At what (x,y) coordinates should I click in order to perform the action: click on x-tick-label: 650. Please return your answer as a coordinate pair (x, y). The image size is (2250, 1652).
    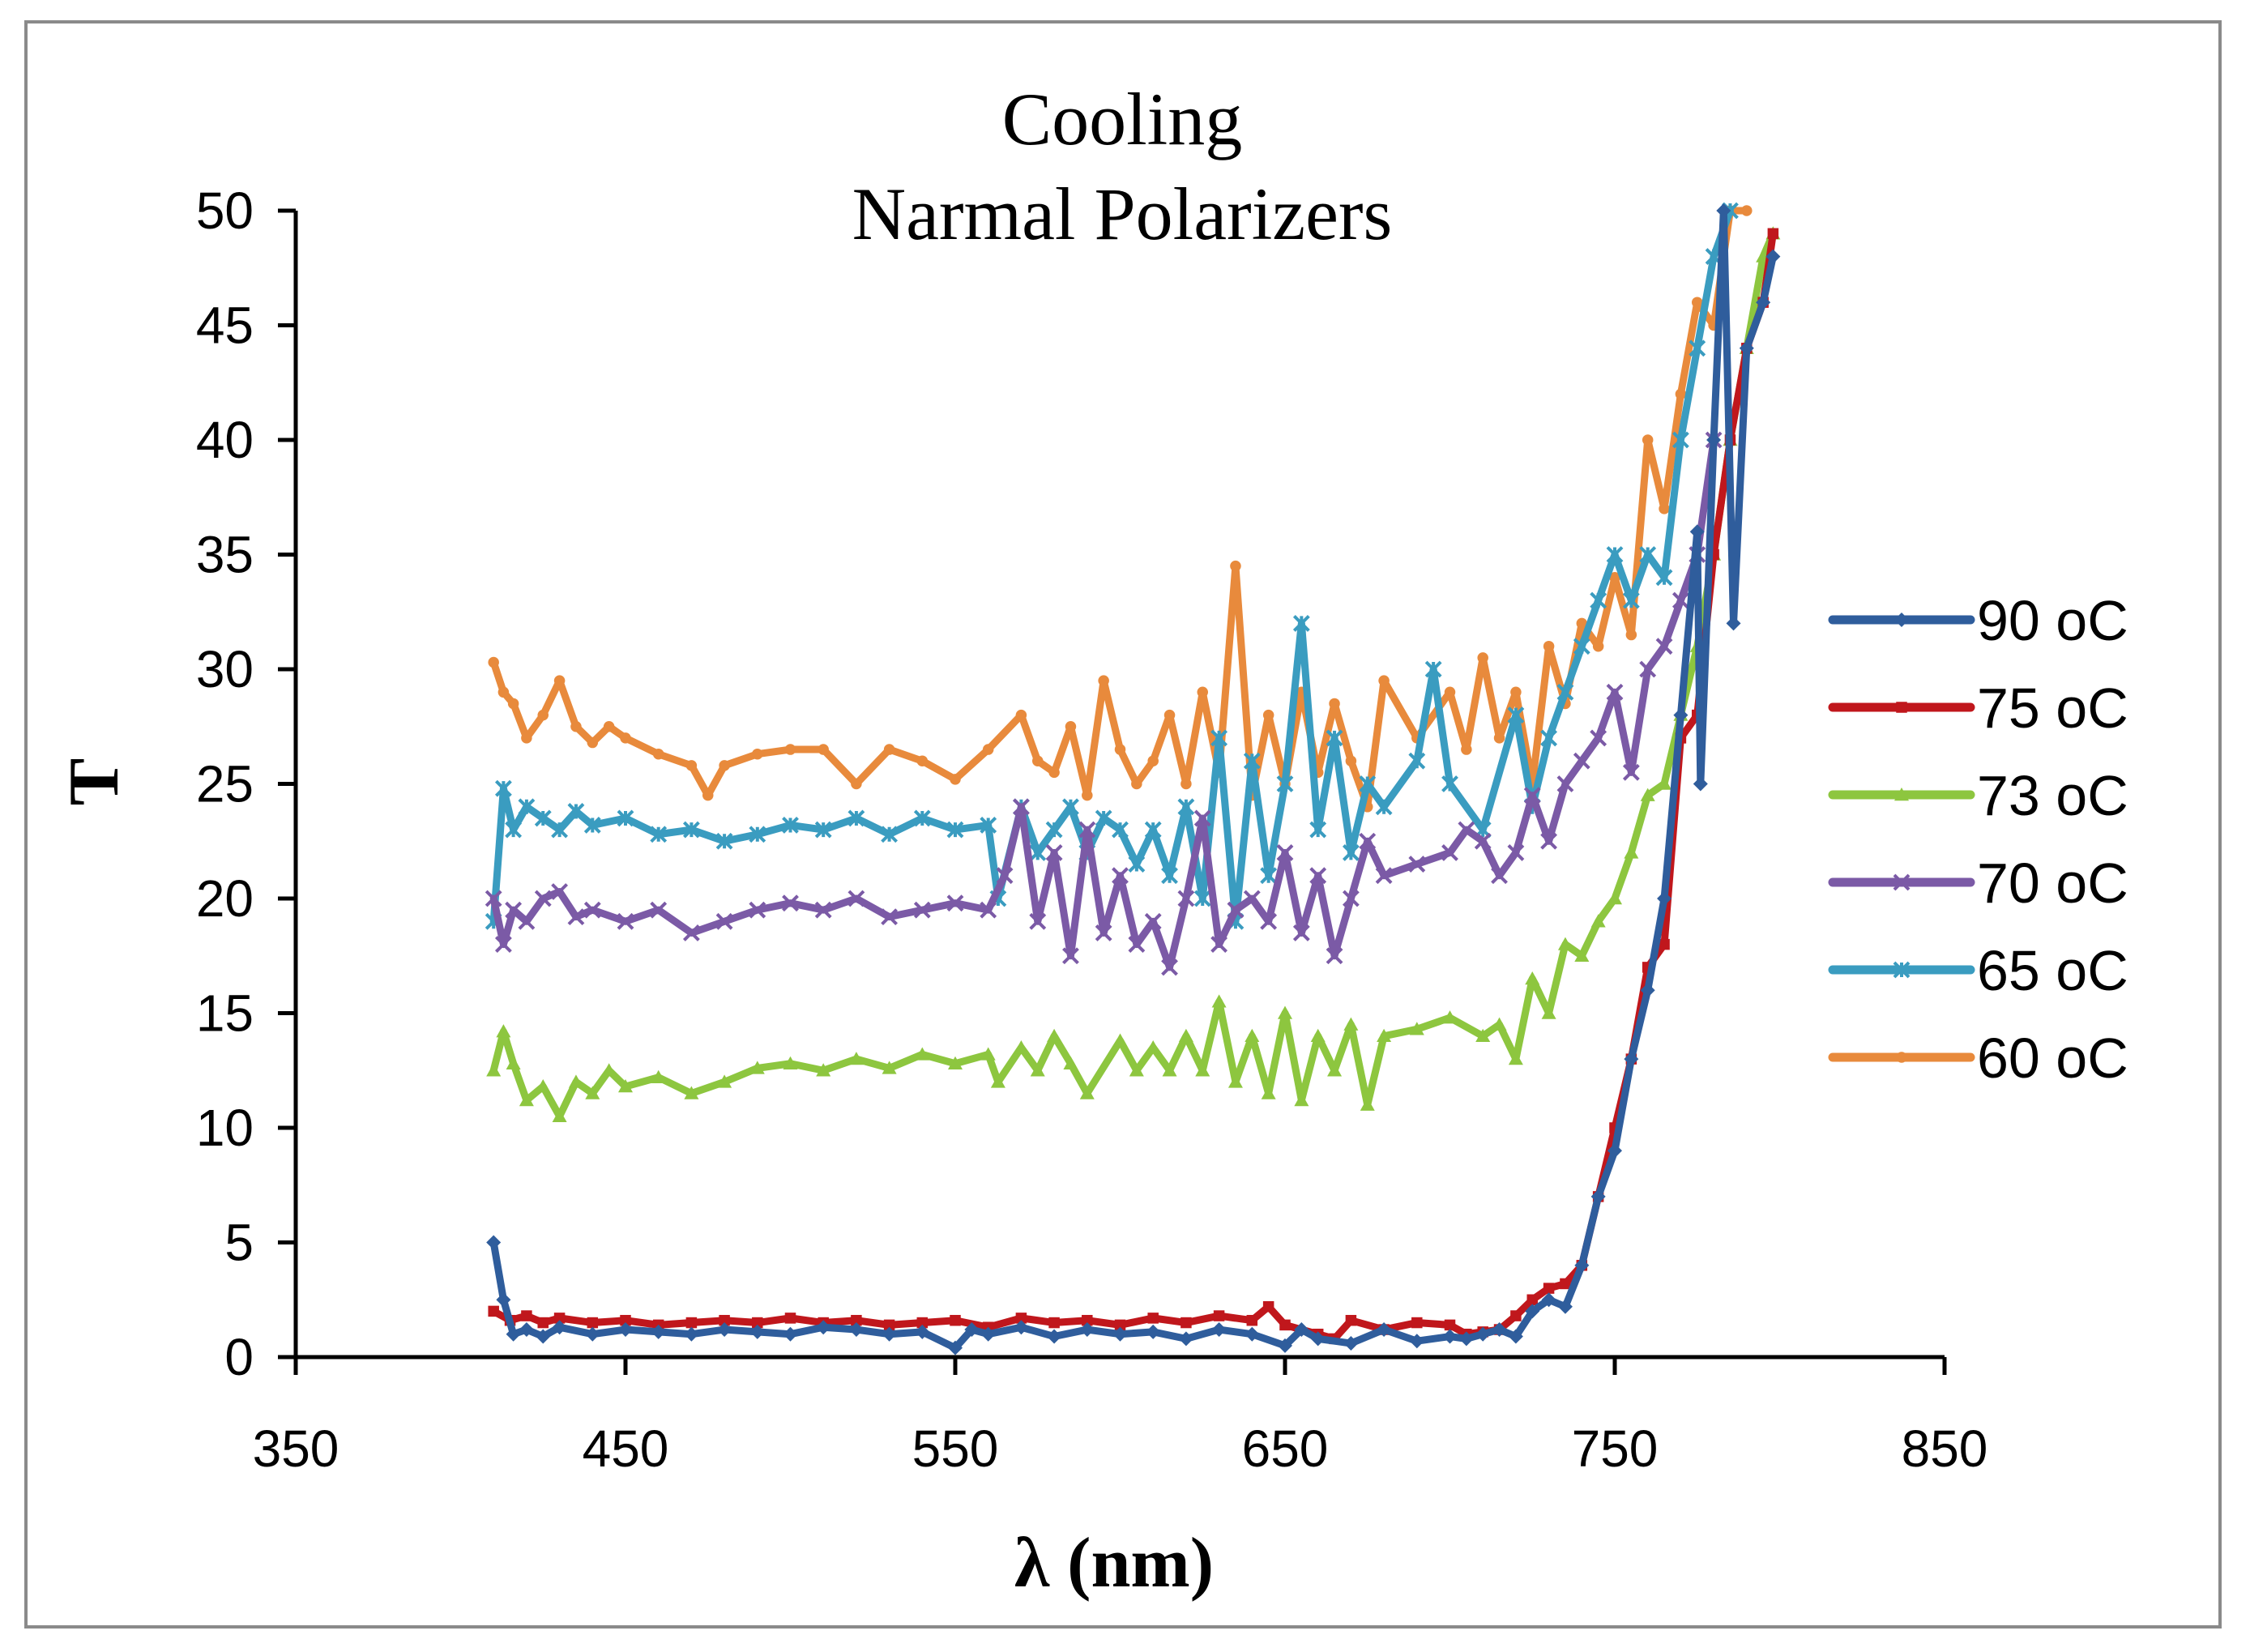
    Looking at the image, I should click on (1286, 1448).